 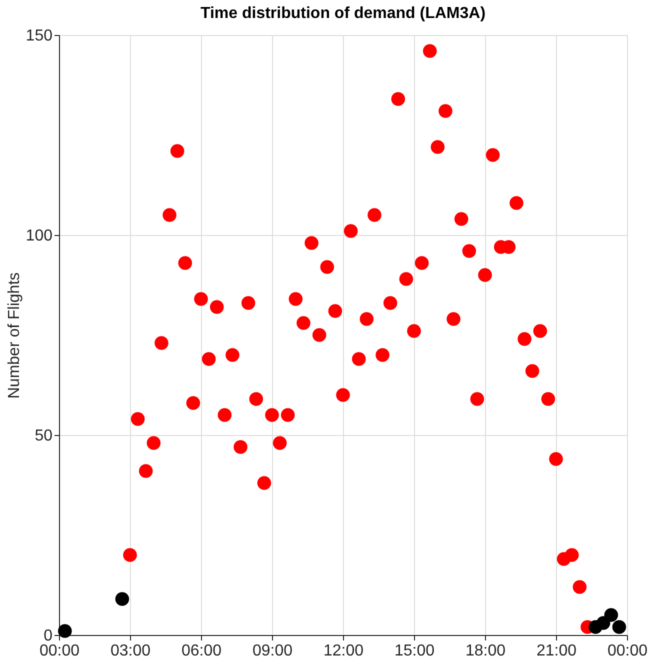 What do you see at coordinates (39, 236) in the screenshot?
I see `y-tick-label: 100` at bounding box center [39, 236].